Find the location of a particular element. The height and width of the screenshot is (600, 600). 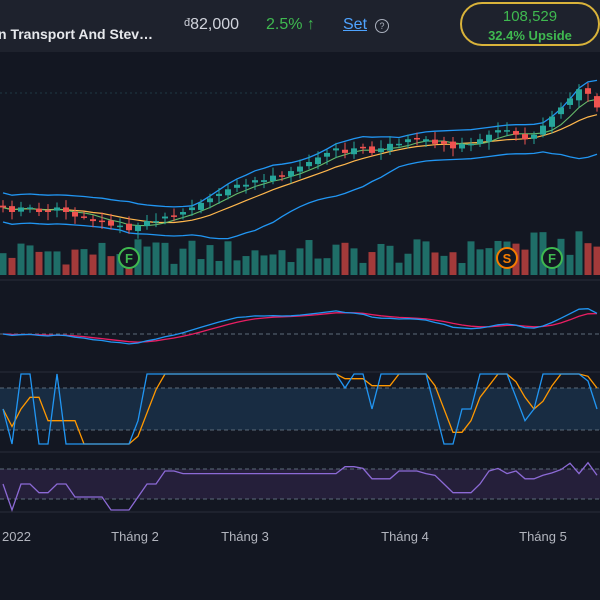

event-marker-label: F is located at coordinates (129, 258).